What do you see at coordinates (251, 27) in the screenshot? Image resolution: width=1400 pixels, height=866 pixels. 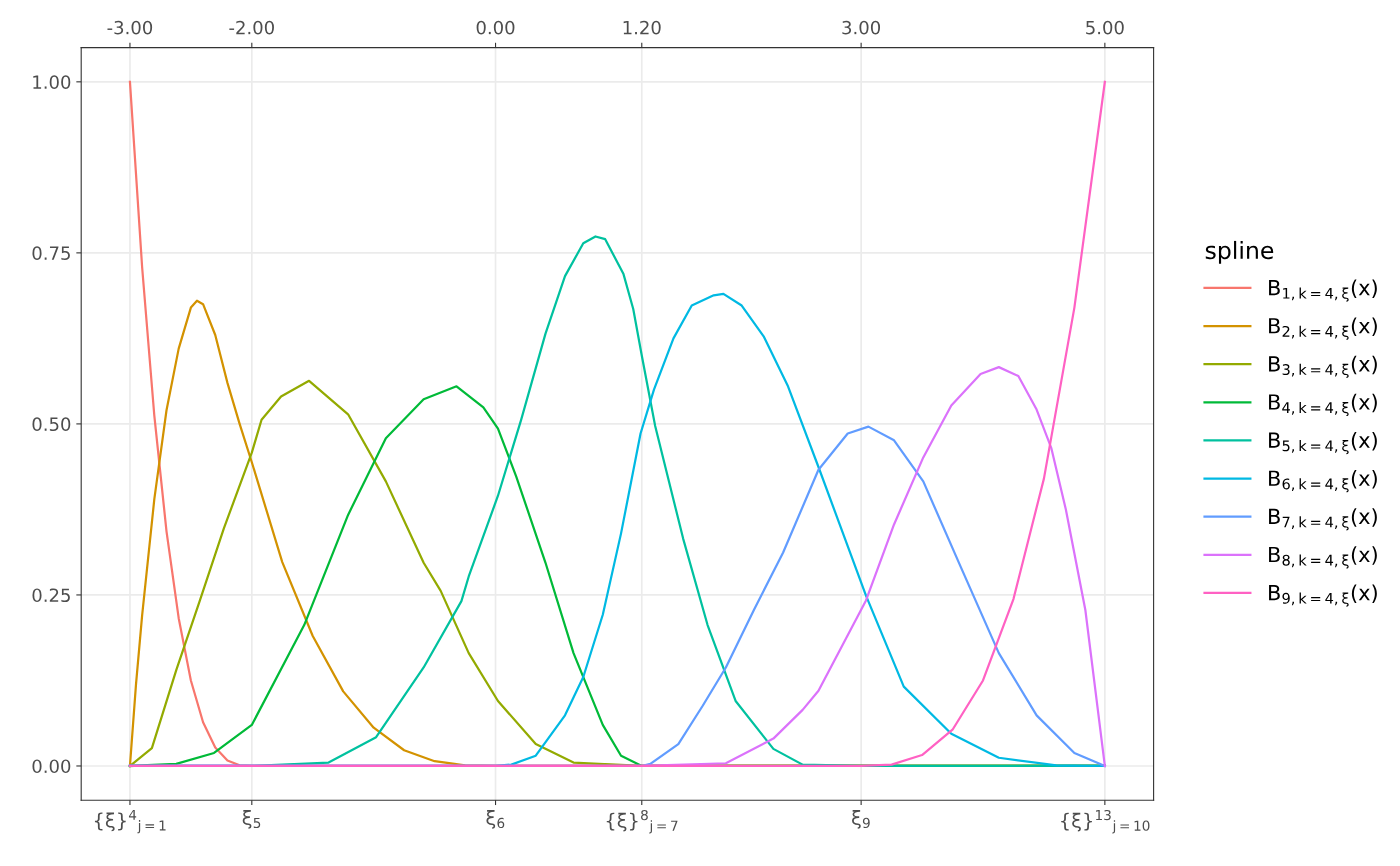 I see `x-tick-label: -2.00` at bounding box center [251, 27].